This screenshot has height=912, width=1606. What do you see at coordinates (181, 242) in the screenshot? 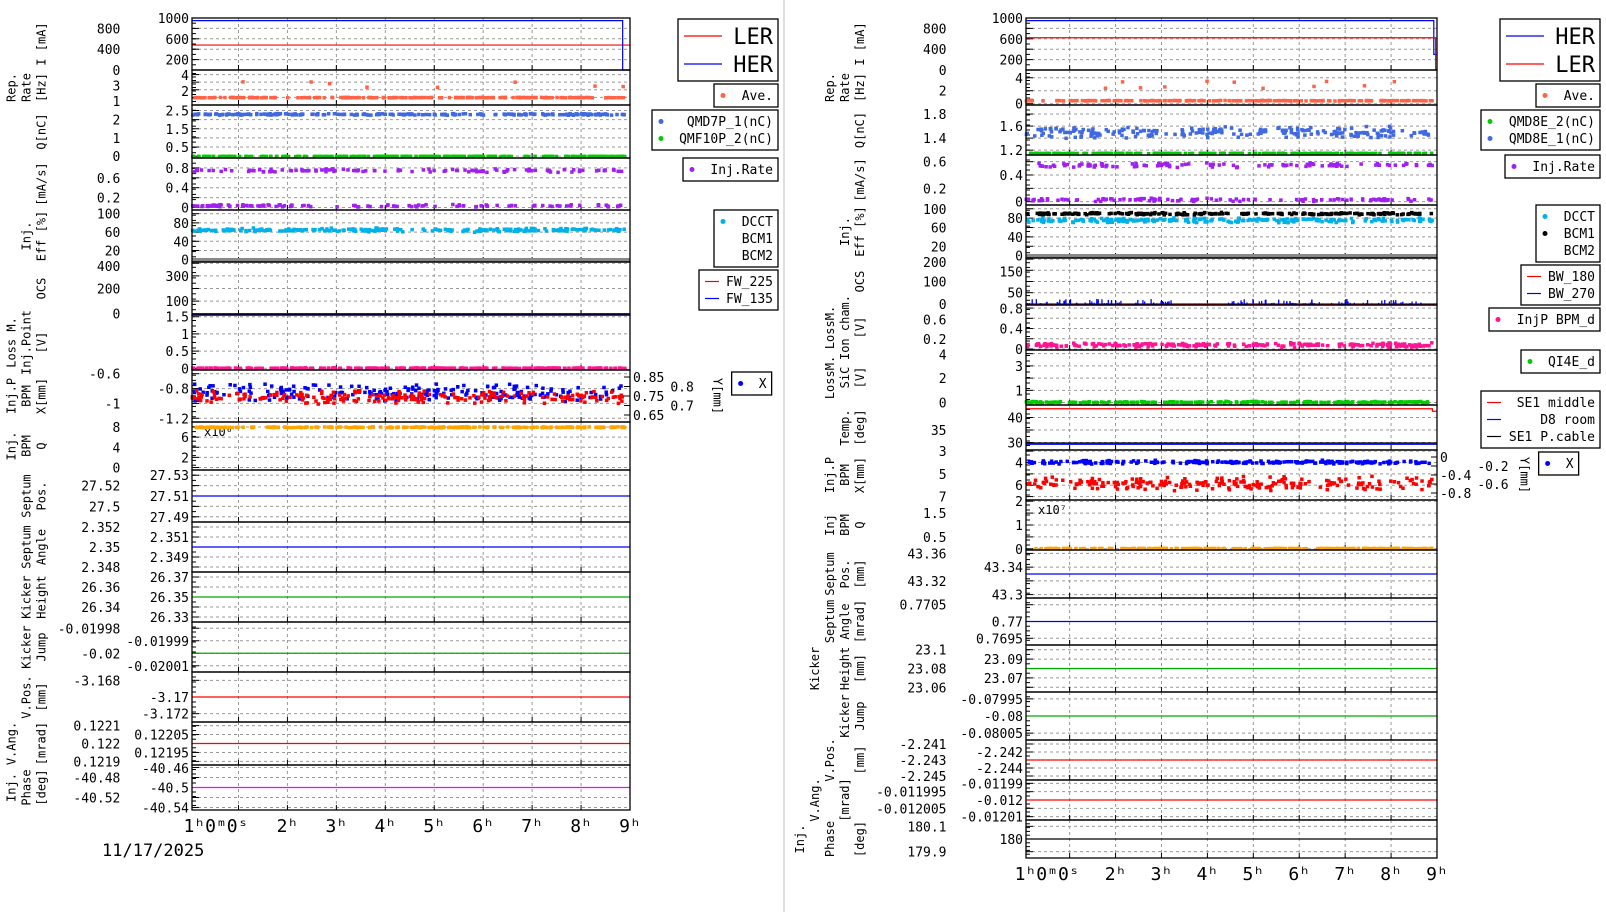
I see `y-tick-label: 40` at bounding box center [181, 242].